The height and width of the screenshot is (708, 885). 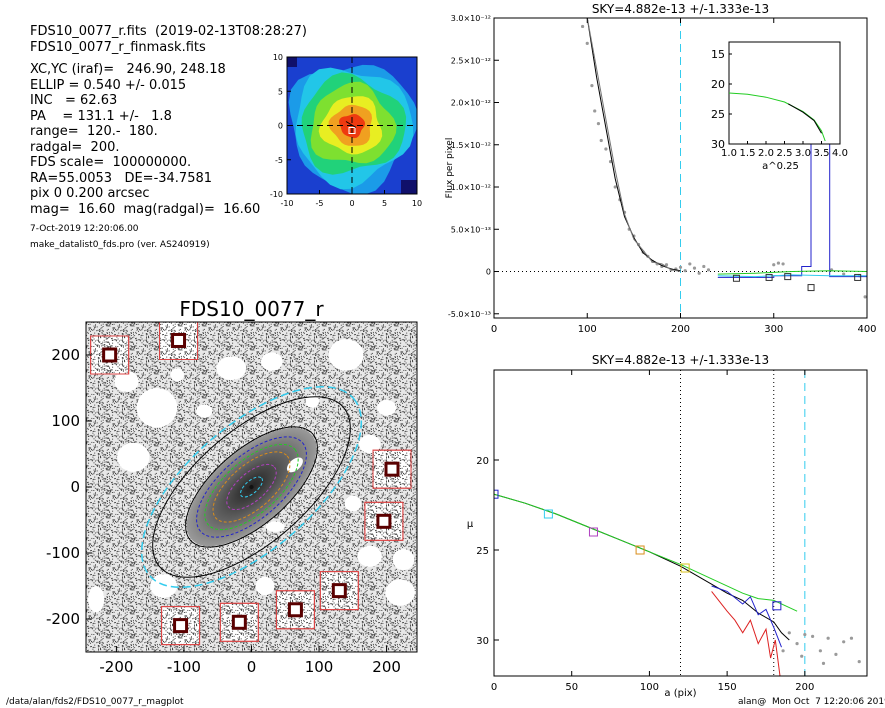 What do you see at coordinates (280, 126) in the screenshot?
I see `heatmap-ytick-label: 0` at bounding box center [280, 126].